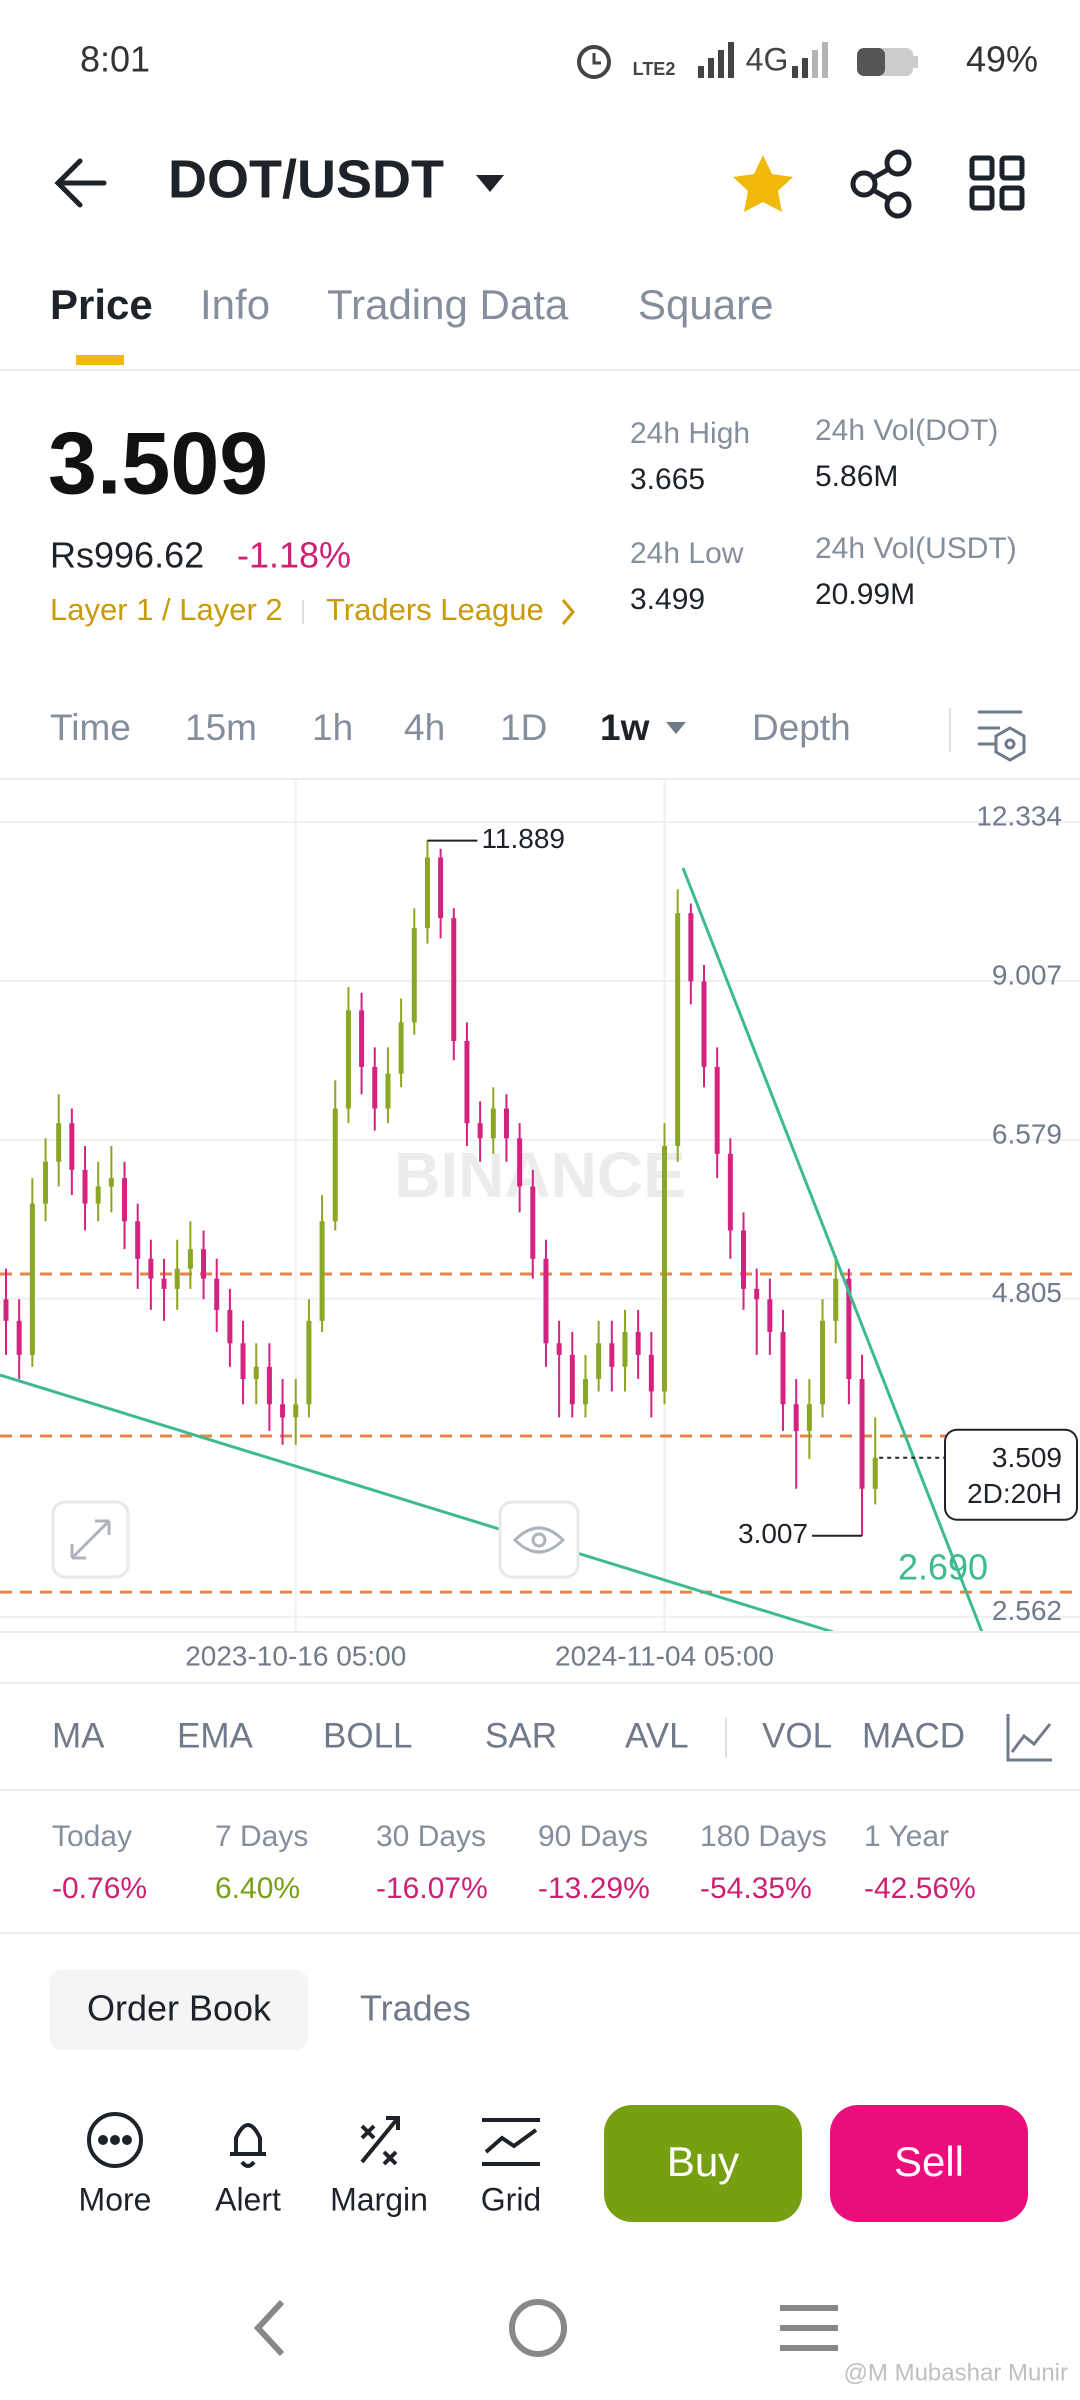  Describe the element at coordinates (523, 727) in the screenshot. I see `interval: 1D` at that location.